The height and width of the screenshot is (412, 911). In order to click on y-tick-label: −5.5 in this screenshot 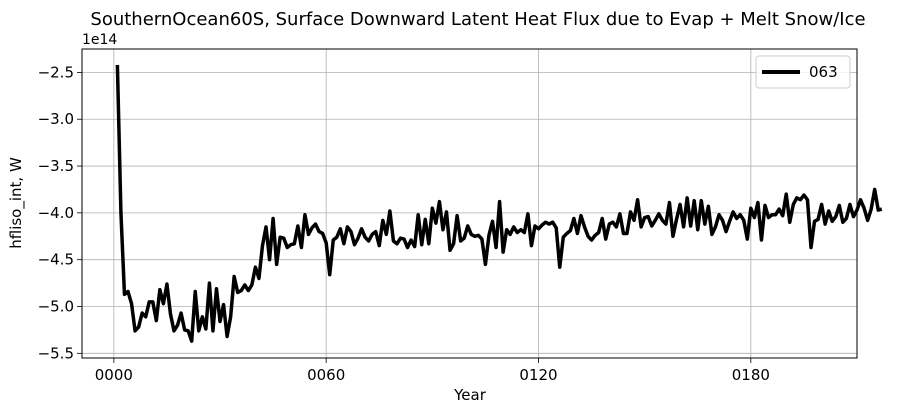, I will do `click(56, 353)`.